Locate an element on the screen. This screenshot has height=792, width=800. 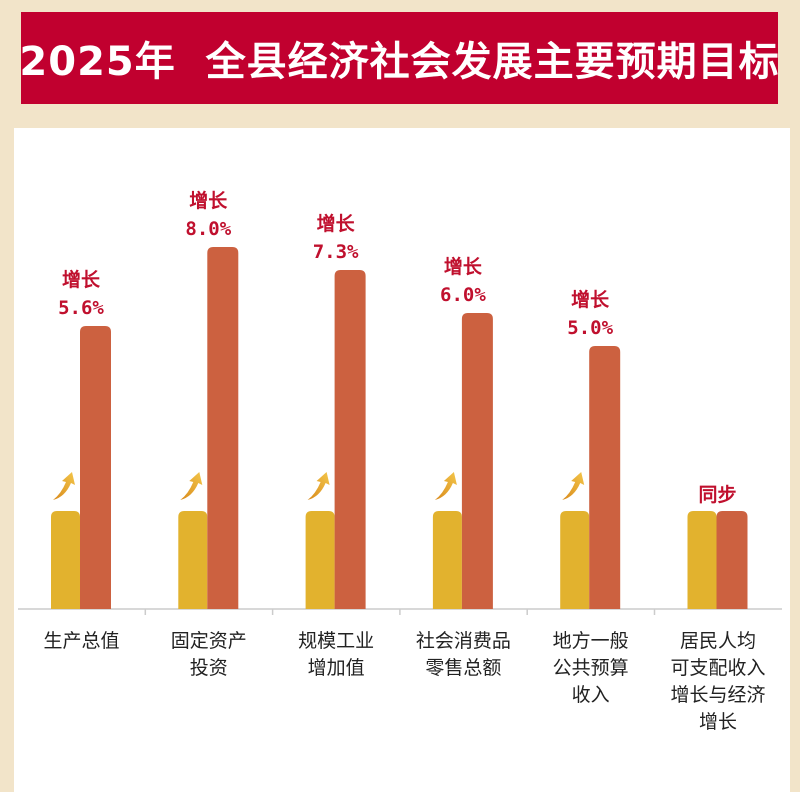
category-label: 社会消费品 零售总额 is located at coordinates (463, 654).